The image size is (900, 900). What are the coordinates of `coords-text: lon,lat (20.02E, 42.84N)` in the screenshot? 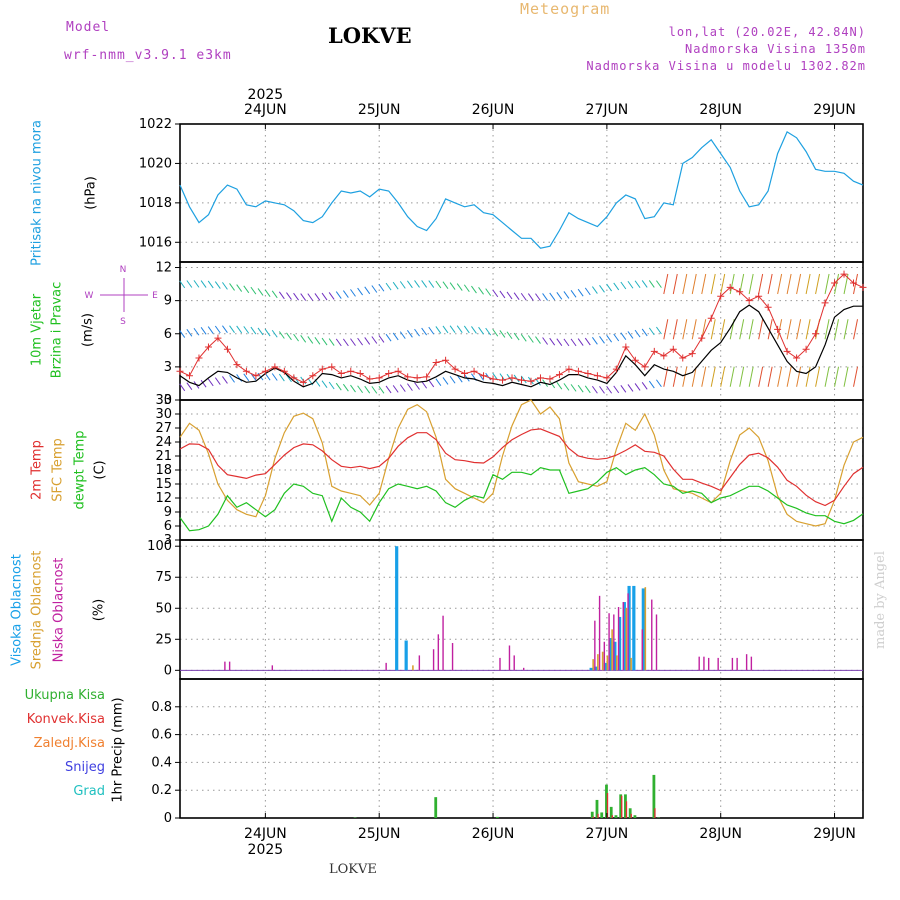 It's located at (767, 32).